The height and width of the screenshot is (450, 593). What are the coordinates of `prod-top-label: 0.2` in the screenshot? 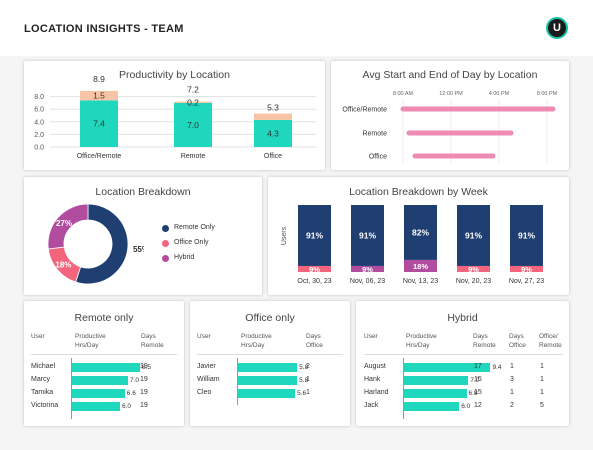 It's located at (193, 102).